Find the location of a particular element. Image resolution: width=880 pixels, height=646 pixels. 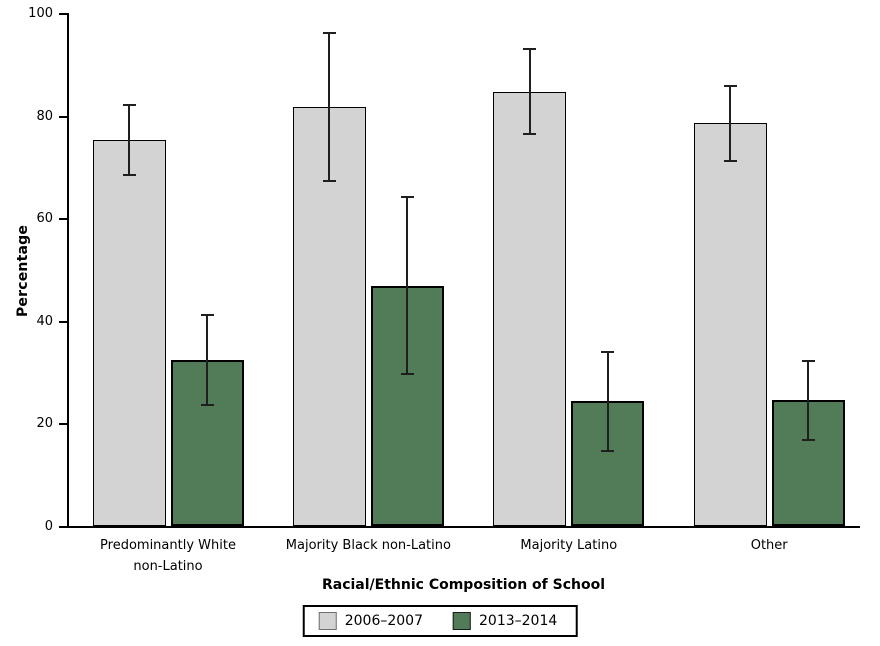

legend-swatch-2013-2014 is located at coordinates (462, 621).